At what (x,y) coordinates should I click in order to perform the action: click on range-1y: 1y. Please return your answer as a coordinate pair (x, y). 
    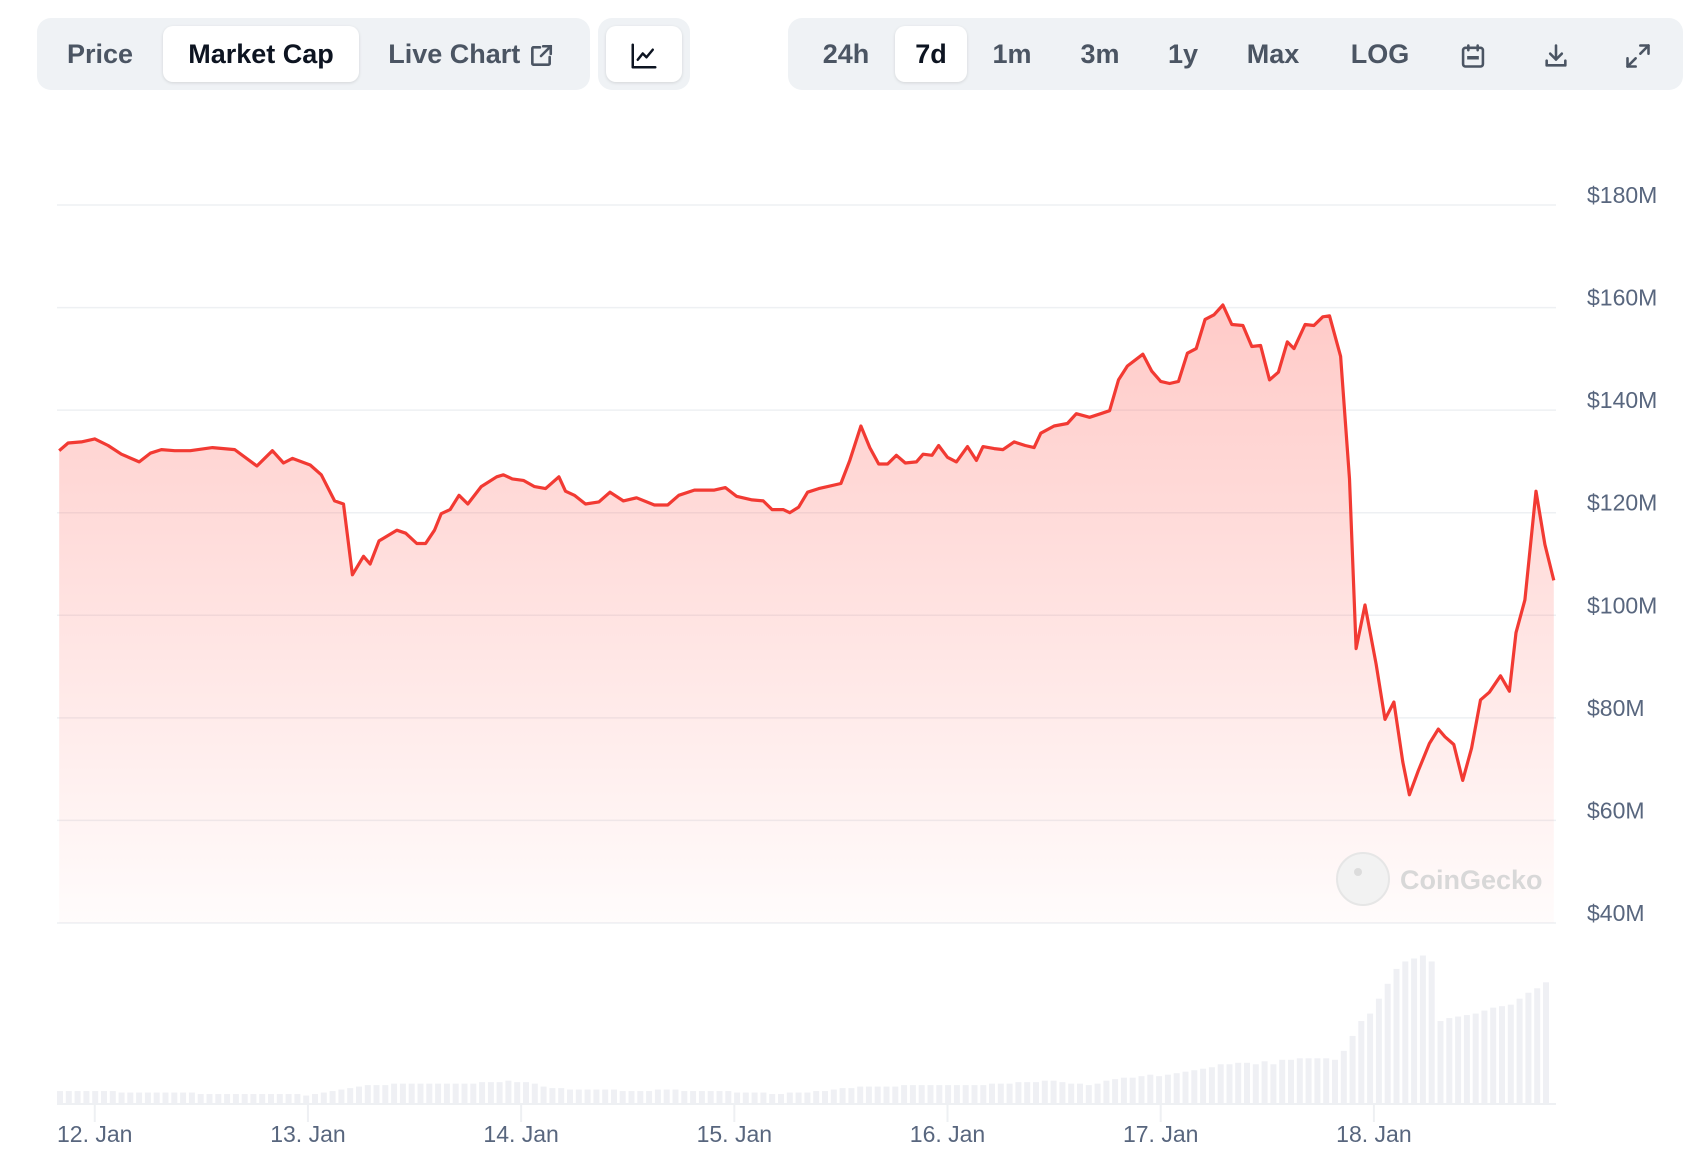
    Looking at the image, I should click on (1183, 54).